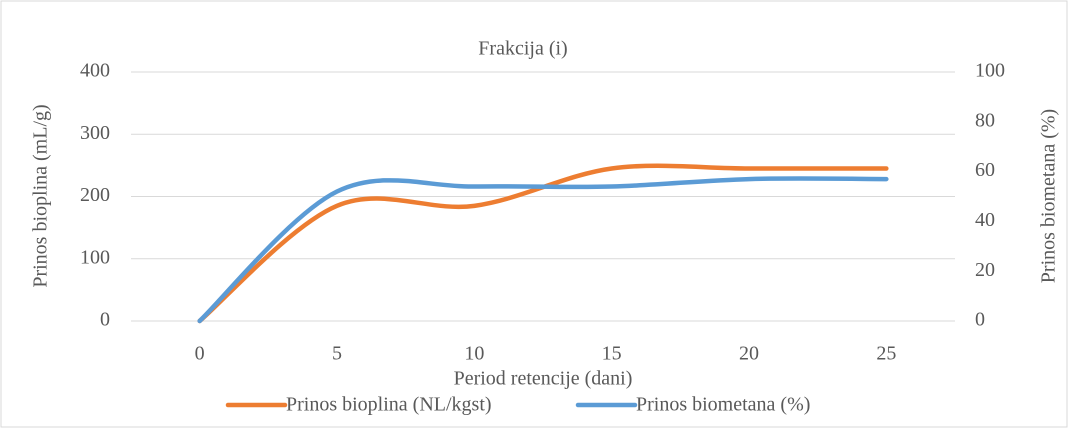  Describe the element at coordinates (95, 71) in the screenshot. I see `y-tick-label: 400` at that location.